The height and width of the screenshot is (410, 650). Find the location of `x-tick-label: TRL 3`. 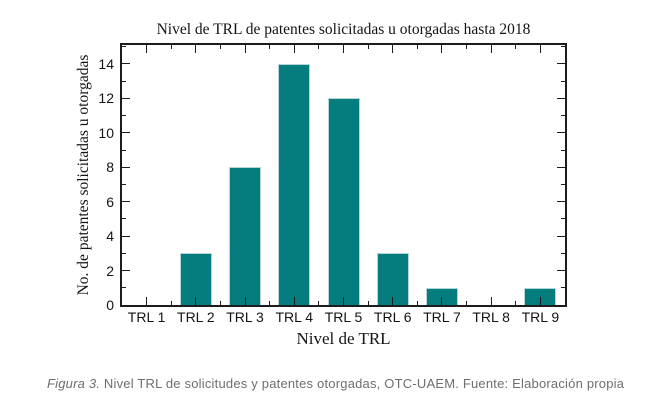

x-tick-label: TRL 3 is located at coordinates (245, 317).